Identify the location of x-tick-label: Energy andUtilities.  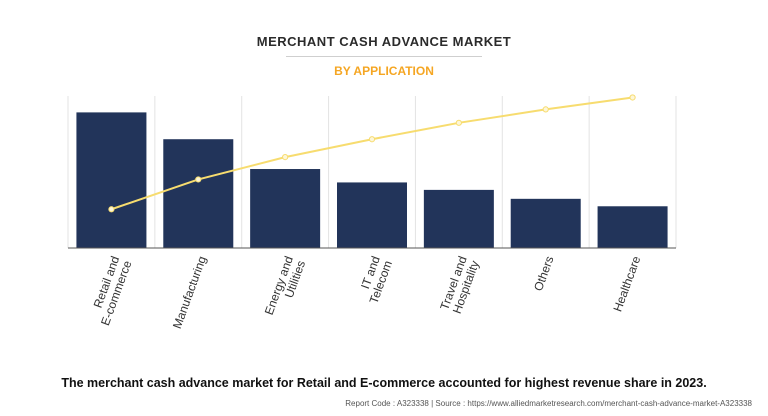
(285, 287).